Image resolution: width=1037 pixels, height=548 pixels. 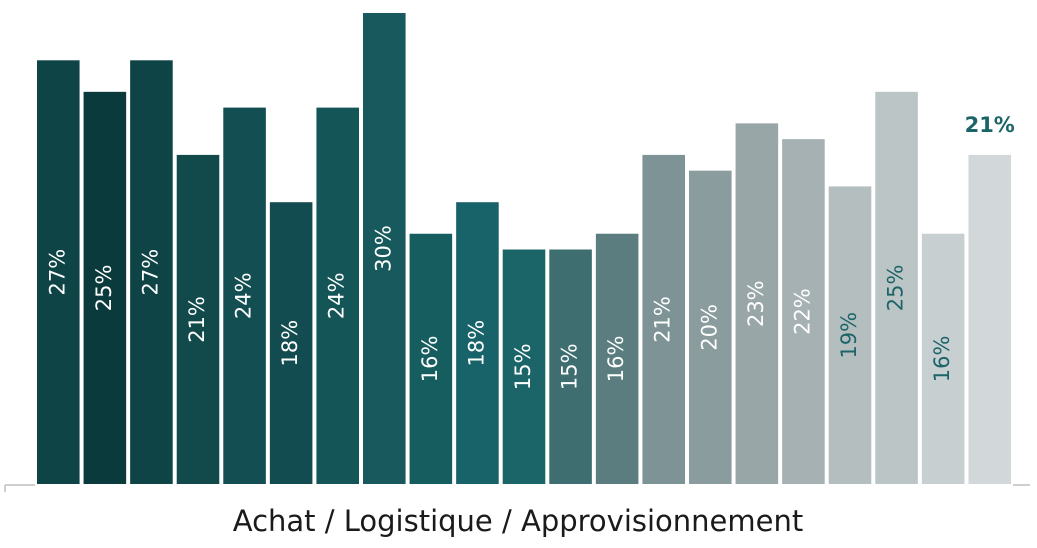 I want to click on value-label: 30%, so click(x=383, y=248).